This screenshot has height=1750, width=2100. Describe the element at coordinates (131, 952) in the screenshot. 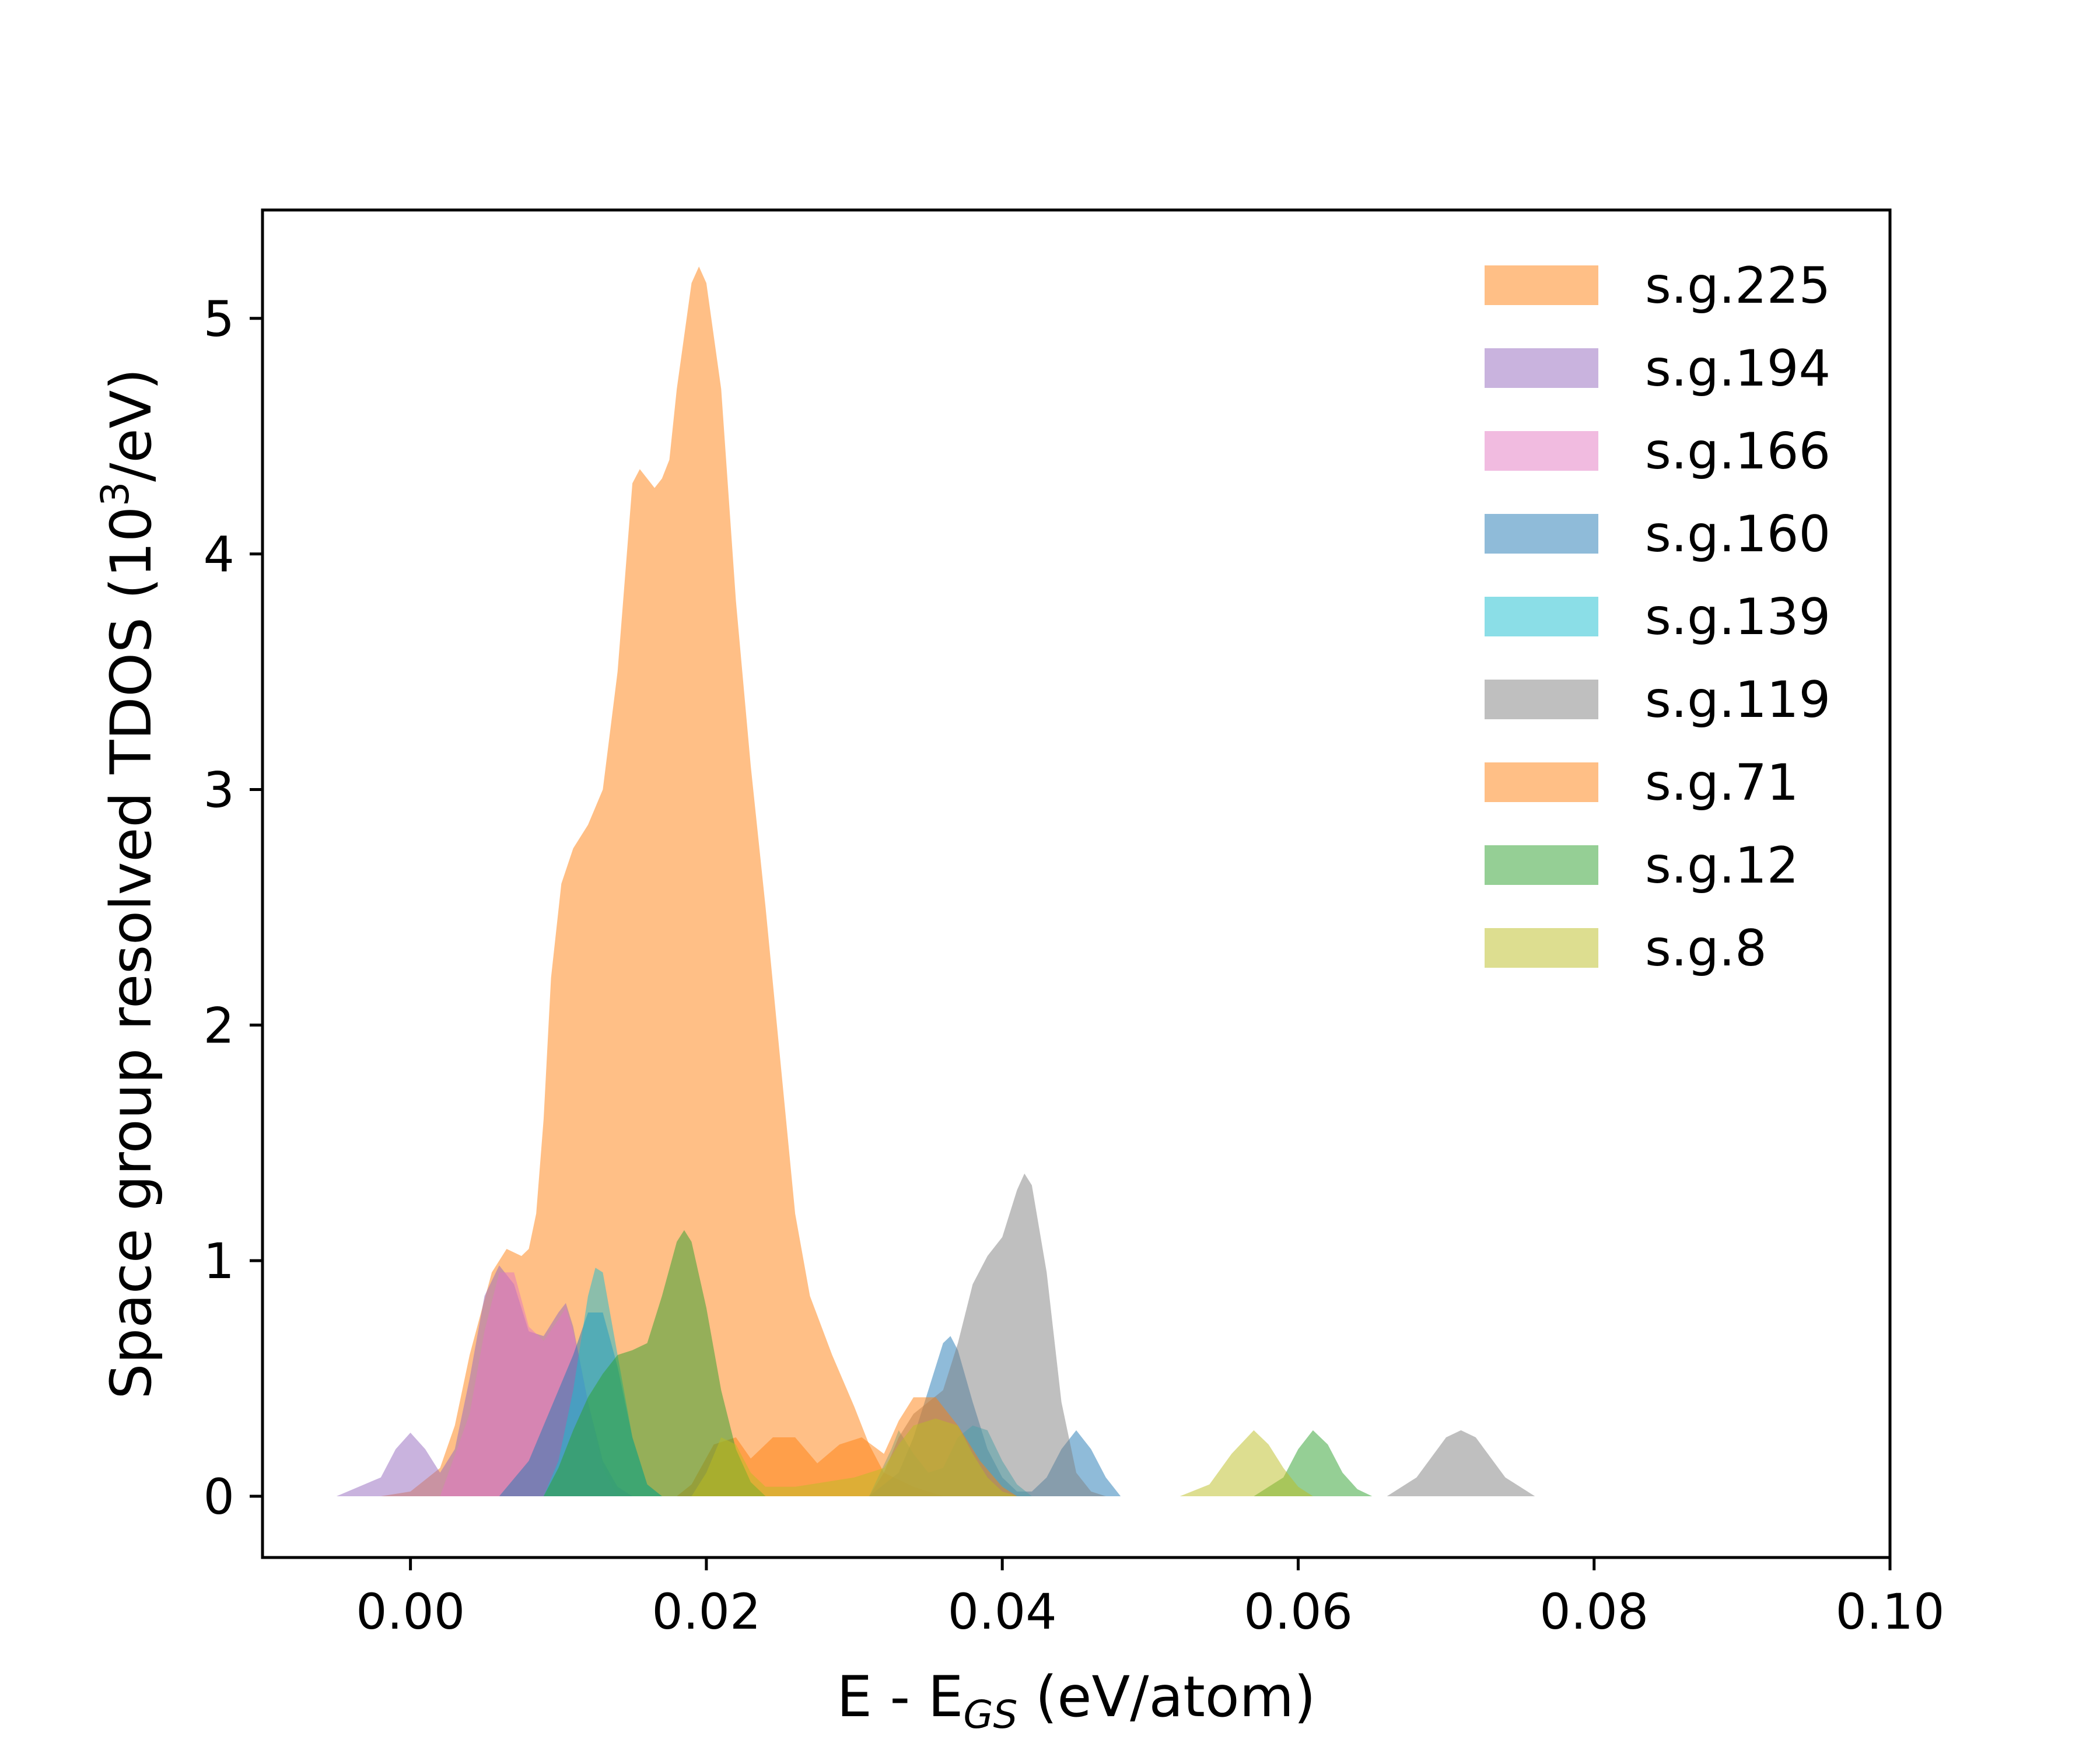

I see `y-axis-label-main: Space group resolved TDOS (10` at that location.